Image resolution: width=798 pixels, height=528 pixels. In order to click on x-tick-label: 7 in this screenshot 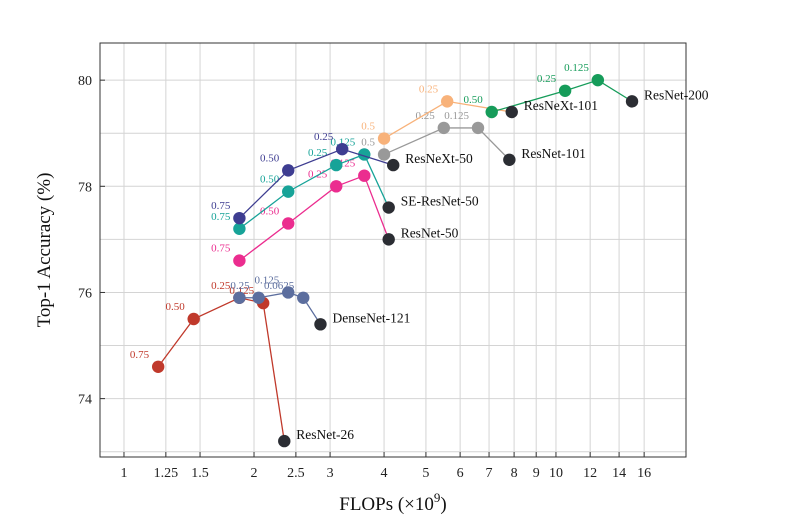, I will do `click(489, 473)`.